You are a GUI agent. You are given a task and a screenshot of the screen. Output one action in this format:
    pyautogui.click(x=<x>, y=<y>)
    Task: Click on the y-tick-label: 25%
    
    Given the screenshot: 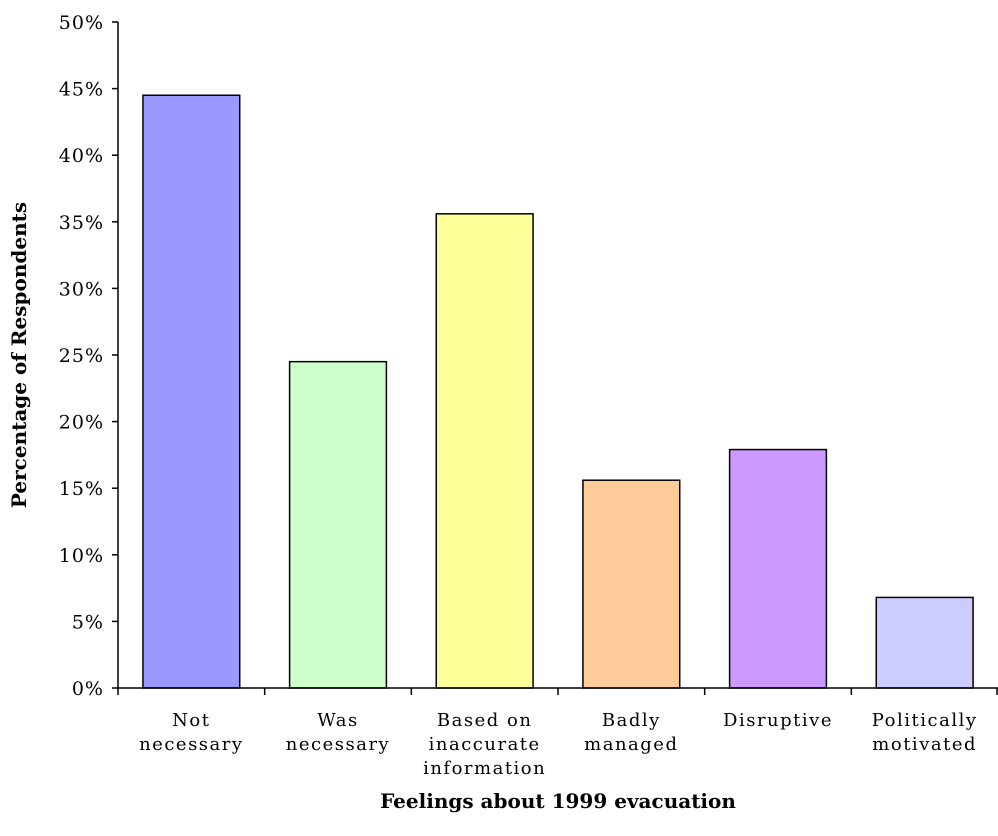 What is the action you would take?
    pyautogui.click(x=81, y=356)
    